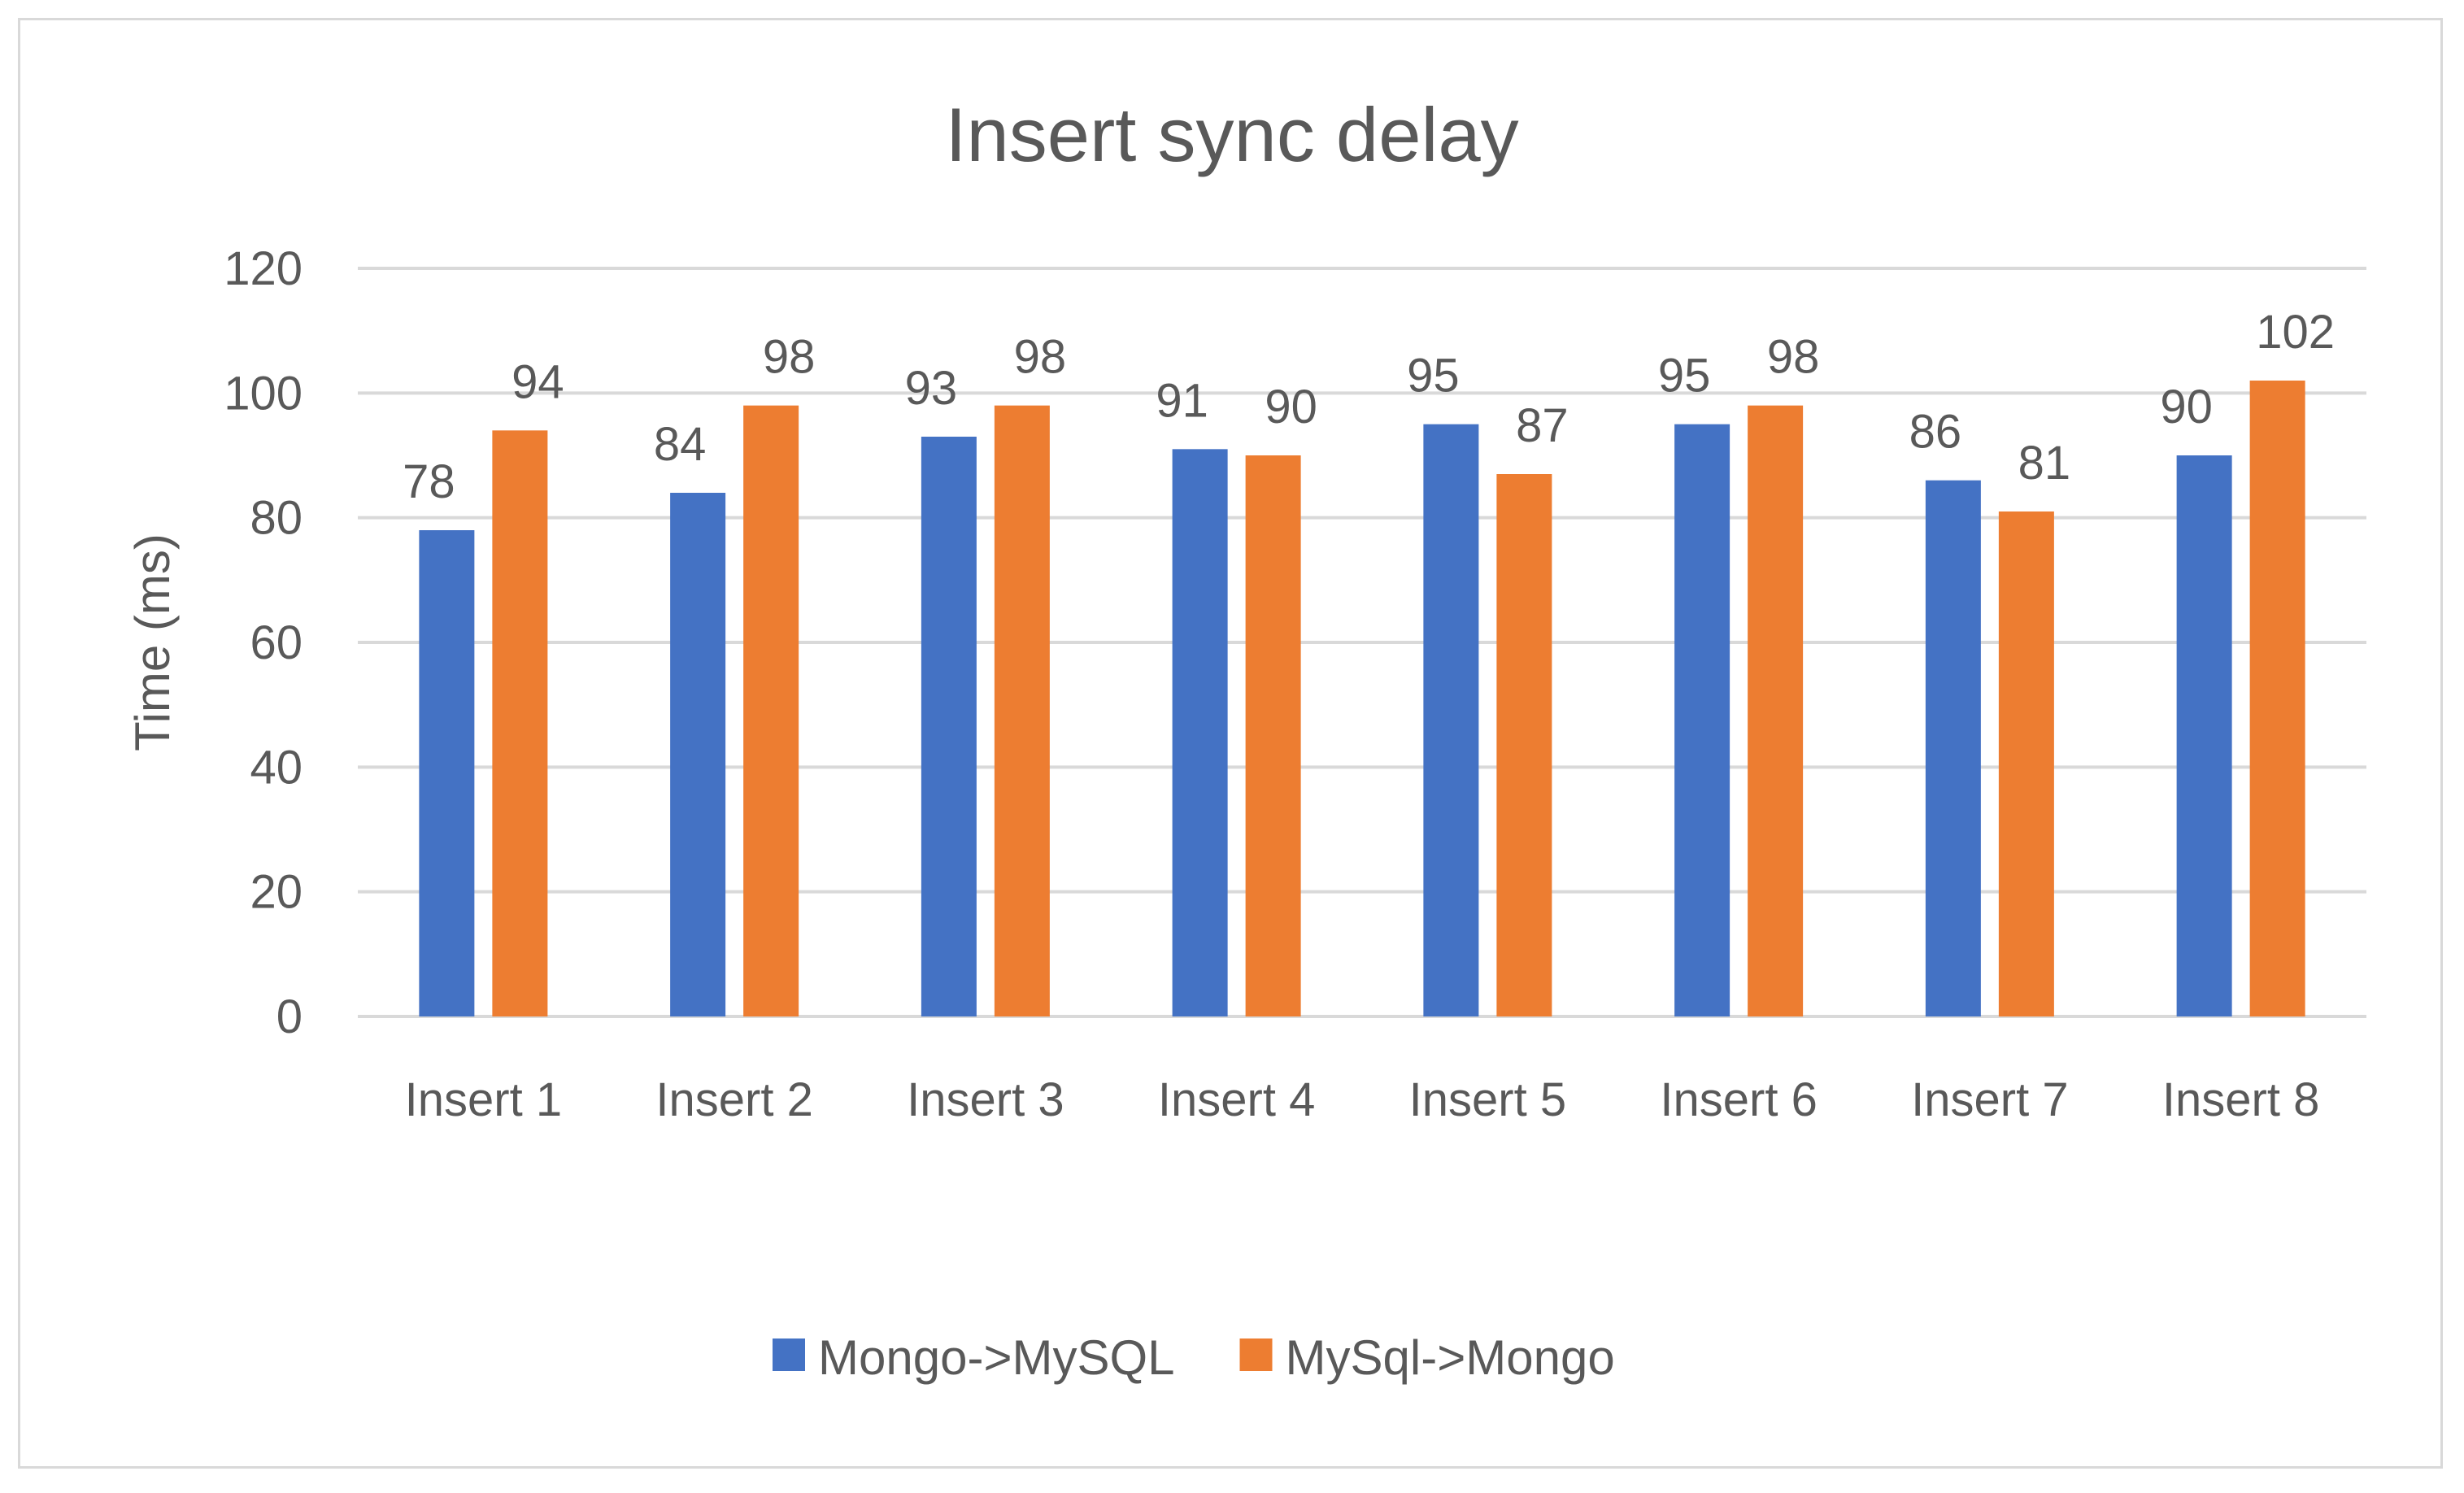 The image size is (2464, 1493). What do you see at coordinates (276, 518) in the screenshot?
I see `y-tick-label: 80` at bounding box center [276, 518].